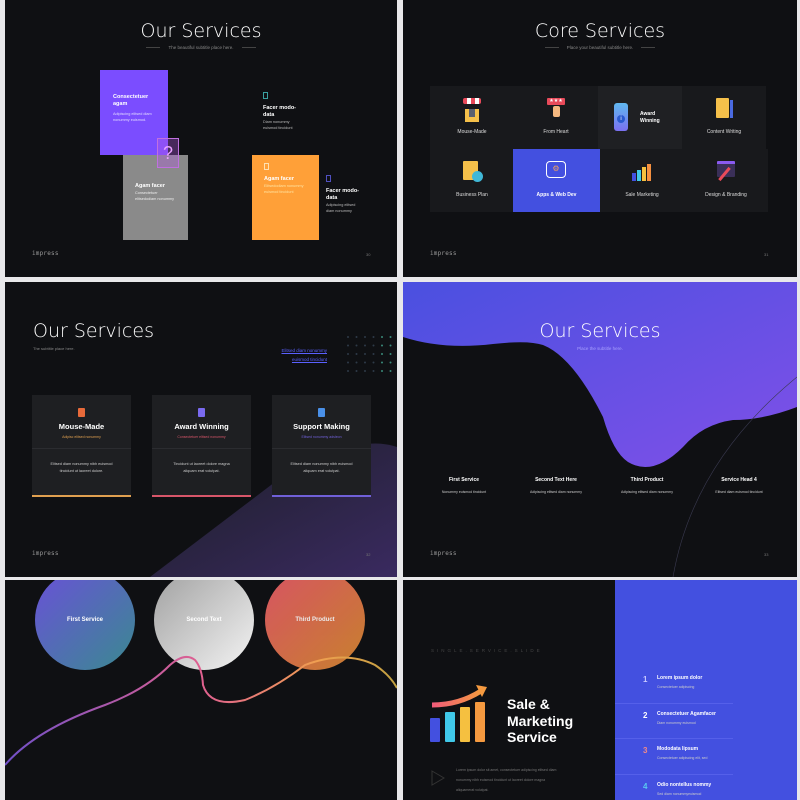 Image resolution: width=800 pixels, height=800 pixels. I want to click on service-cell-business-plan: Business Plan, so click(472, 180).